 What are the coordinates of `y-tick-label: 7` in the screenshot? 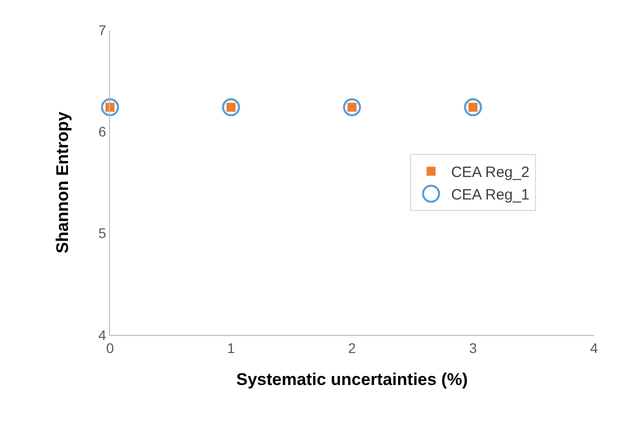 It's located at (102, 30).